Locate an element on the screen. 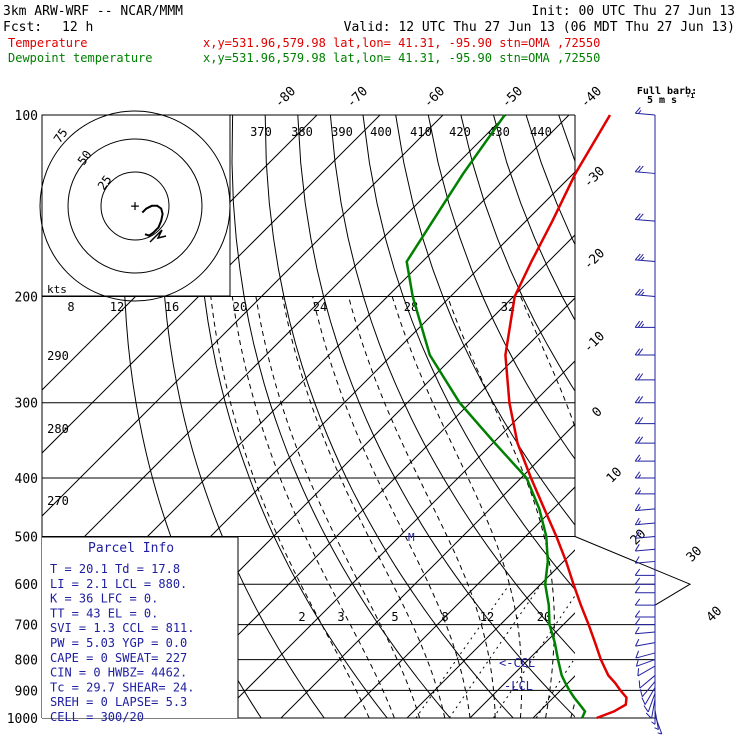 The image size is (740, 740). isobar-label: 700 is located at coordinates (26, 626).